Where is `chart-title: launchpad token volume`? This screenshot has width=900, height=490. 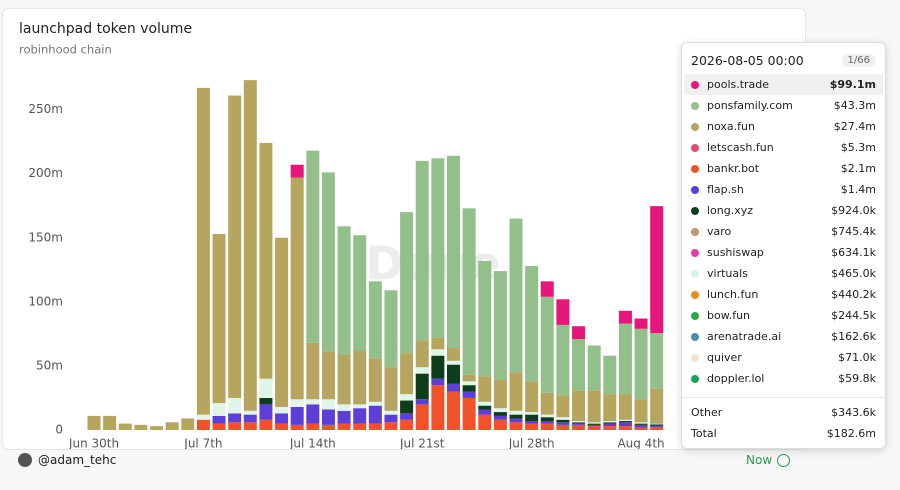
chart-title: launchpad token volume is located at coordinates (105, 29).